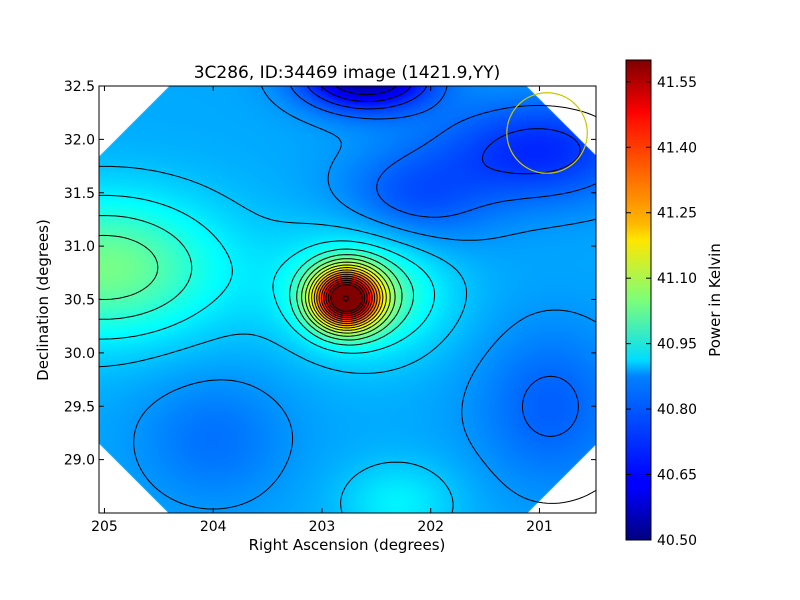 The image size is (800, 600). What do you see at coordinates (430, 527) in the screenshot?
I see `x-tick-label: 202` at bounding box center [430, 527].